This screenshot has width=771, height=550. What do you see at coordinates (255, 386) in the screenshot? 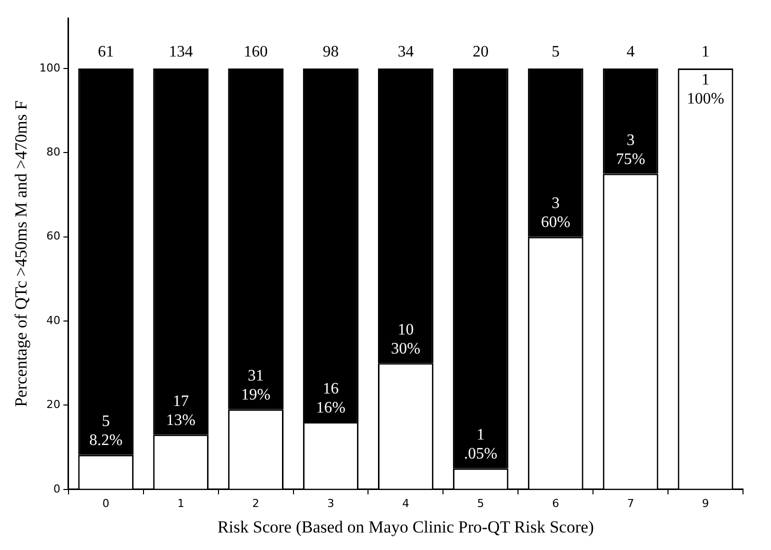
I see `annotation: 31 19%` at bounding box center [255, 386].